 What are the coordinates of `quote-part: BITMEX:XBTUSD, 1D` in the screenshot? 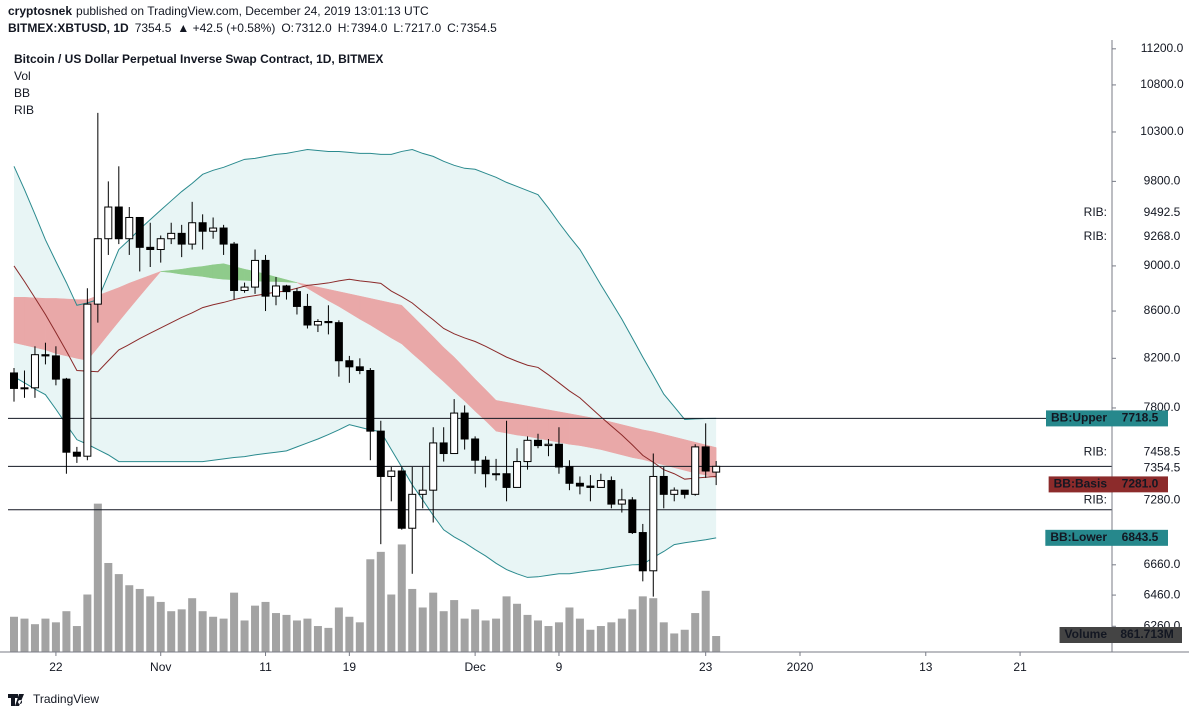 It's located at (68, 28).